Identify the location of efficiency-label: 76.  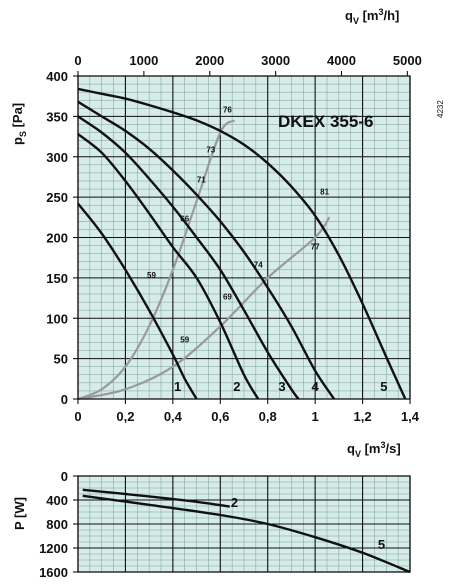
(227, 109).